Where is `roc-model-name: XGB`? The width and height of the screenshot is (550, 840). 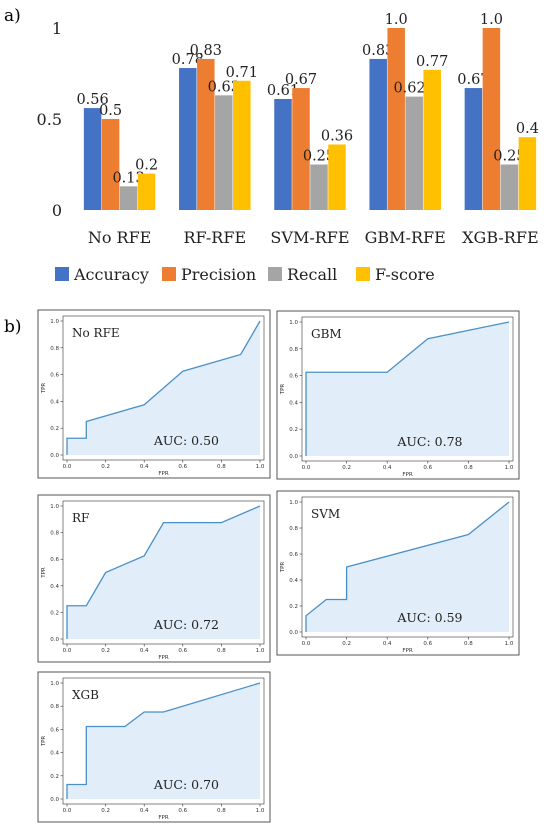
roc-model-name: XGB is located at coordinates (85, 695).